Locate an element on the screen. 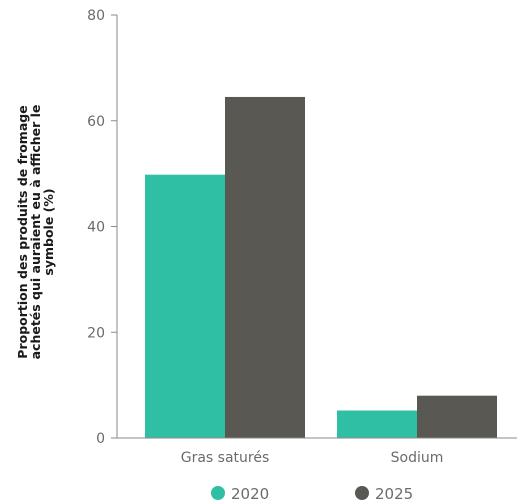 Image resolution: width=521 pixels, height=503 pixels. y-axis-ticks: 0 20 40 60 80 is located at coordinates (102, 227).